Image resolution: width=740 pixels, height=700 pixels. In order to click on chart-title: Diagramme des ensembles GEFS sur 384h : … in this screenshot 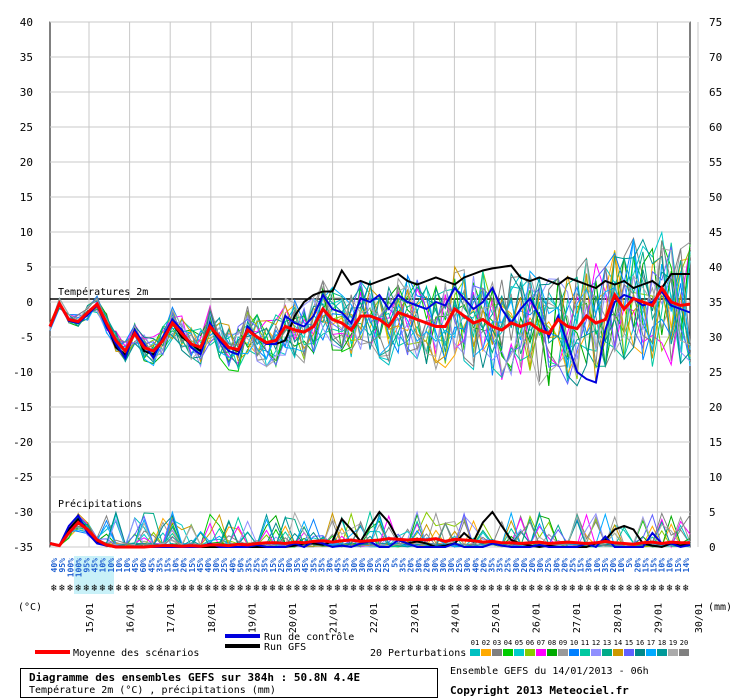, I will do `click(195, 677)`.